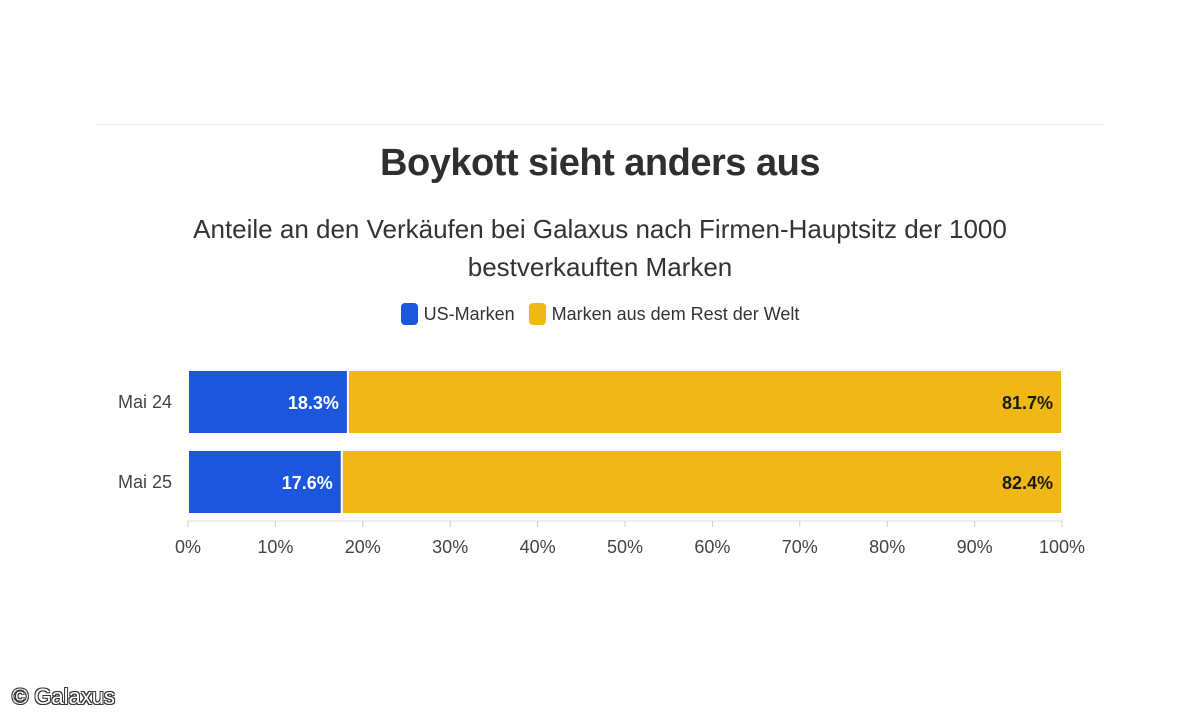  I want to click on legend-item-us: US-Marken, so click(457, 314).